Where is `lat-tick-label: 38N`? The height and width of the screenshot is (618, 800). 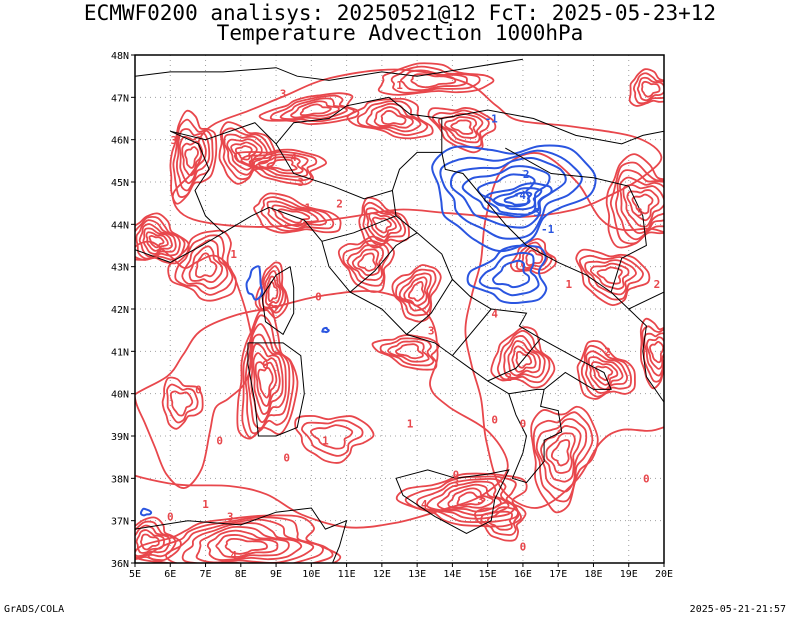
lat-tick-label: 38N is located at coordinates (120, 479).